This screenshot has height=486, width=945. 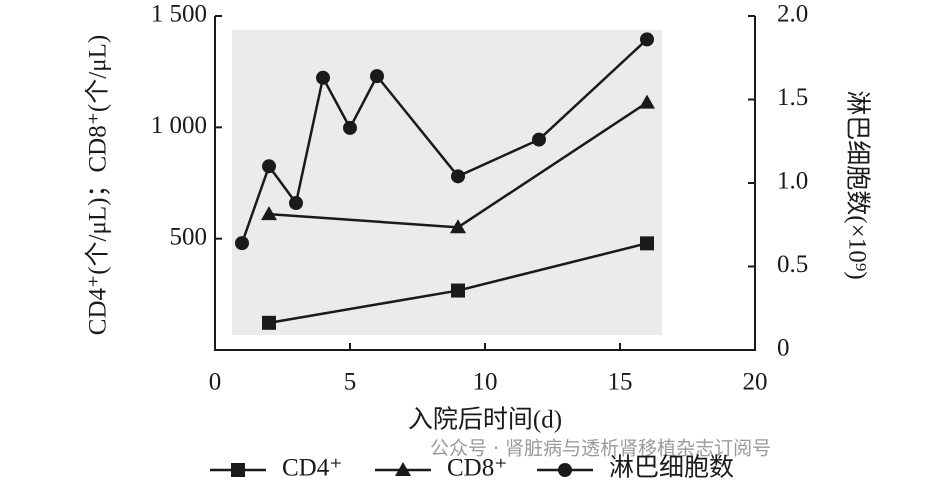 I want to click on y2-tick-label: 0.5, so click(x=792, y=264).